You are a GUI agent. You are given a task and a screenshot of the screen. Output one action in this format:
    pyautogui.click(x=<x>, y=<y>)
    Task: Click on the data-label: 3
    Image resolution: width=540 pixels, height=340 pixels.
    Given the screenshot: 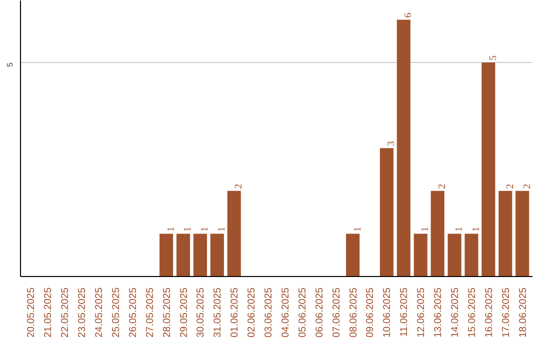 What is the action you would take?
    pyautogui.click(x=392, y=143)
    